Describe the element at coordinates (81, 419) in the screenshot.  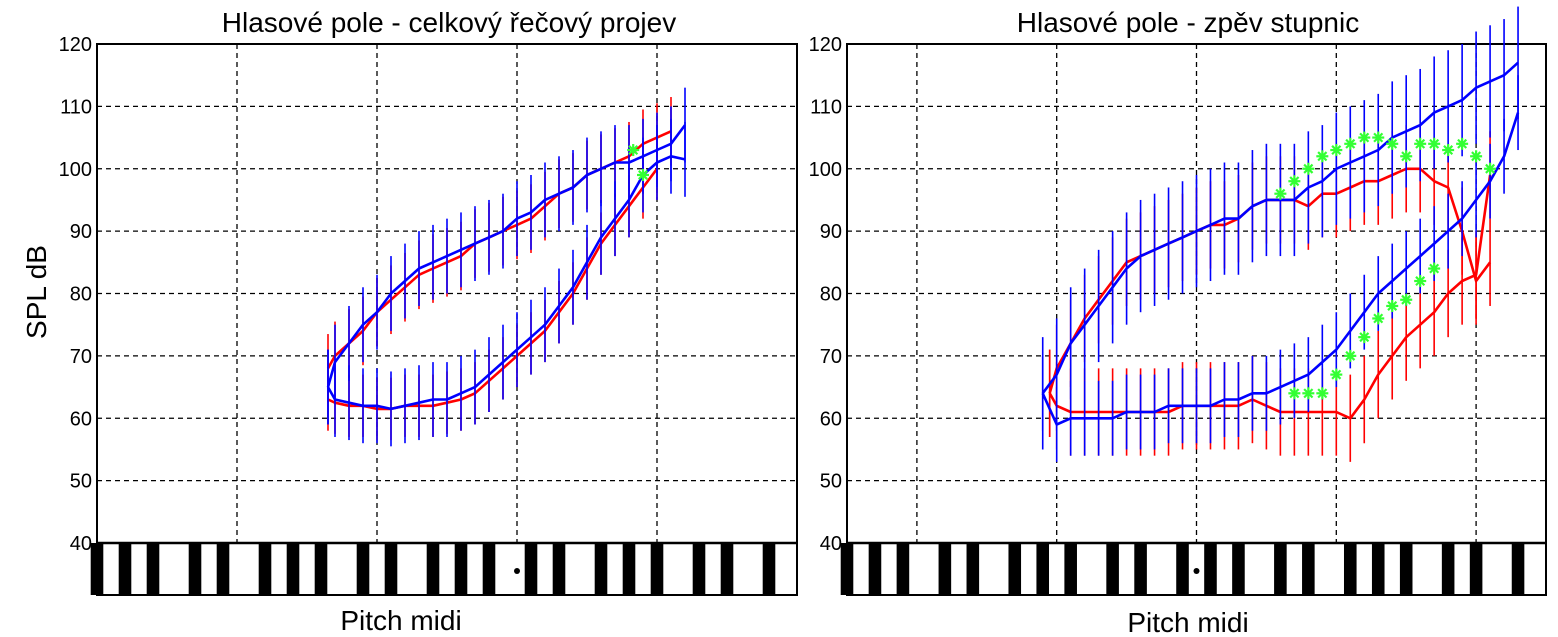
I see `y-tick-label: 60` at that location.